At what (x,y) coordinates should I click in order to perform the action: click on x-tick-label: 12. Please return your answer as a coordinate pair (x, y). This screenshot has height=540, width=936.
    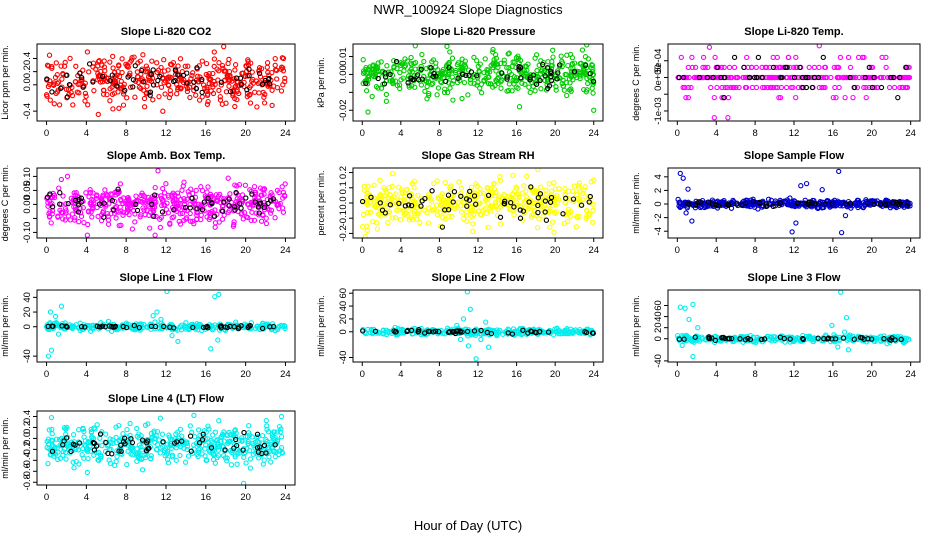
    Looking at the image, I should click on (166, 497).